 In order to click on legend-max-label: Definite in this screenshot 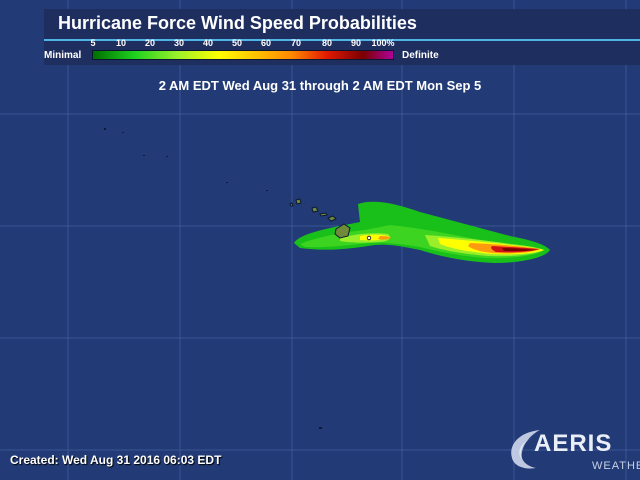, I will do `click(420, 55)`.